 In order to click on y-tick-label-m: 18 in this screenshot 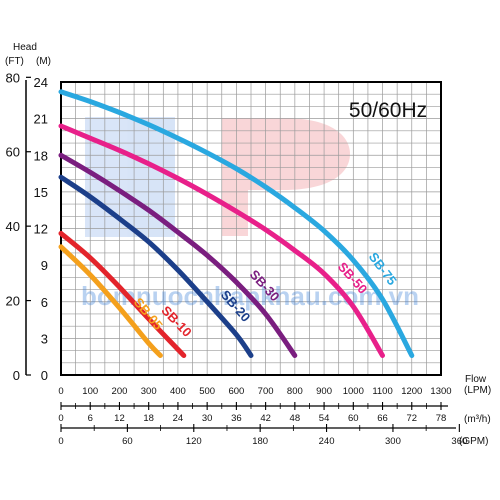, I will do `click(41, 155)`.